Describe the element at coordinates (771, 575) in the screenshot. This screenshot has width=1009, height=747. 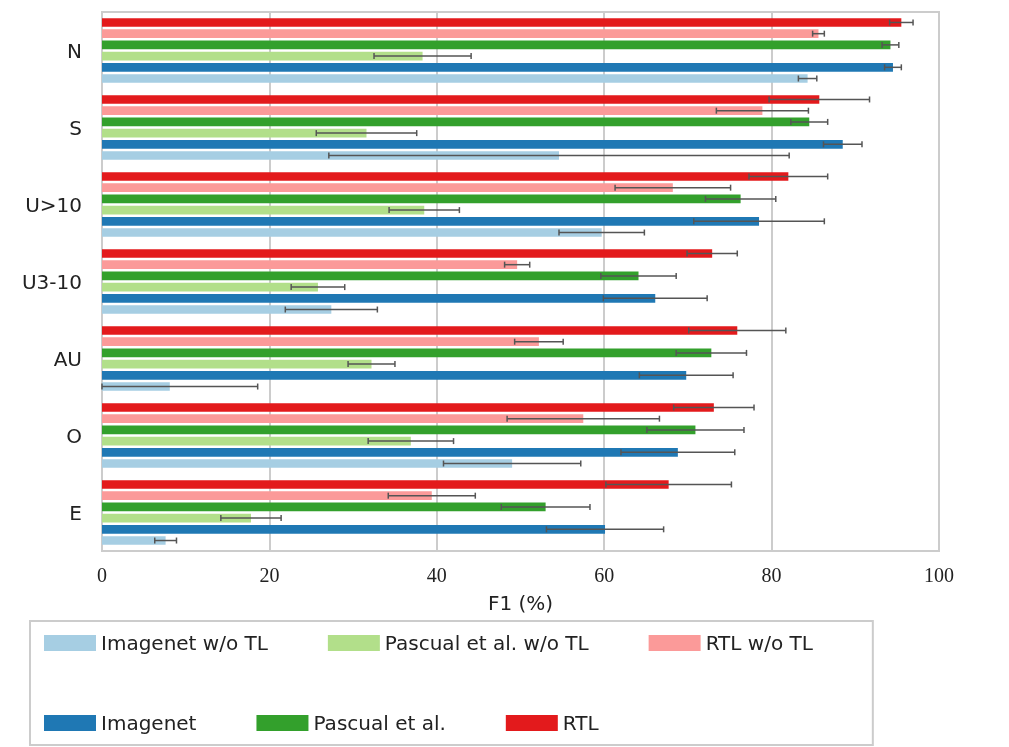
I see `x-tick-label: 80` at that location.